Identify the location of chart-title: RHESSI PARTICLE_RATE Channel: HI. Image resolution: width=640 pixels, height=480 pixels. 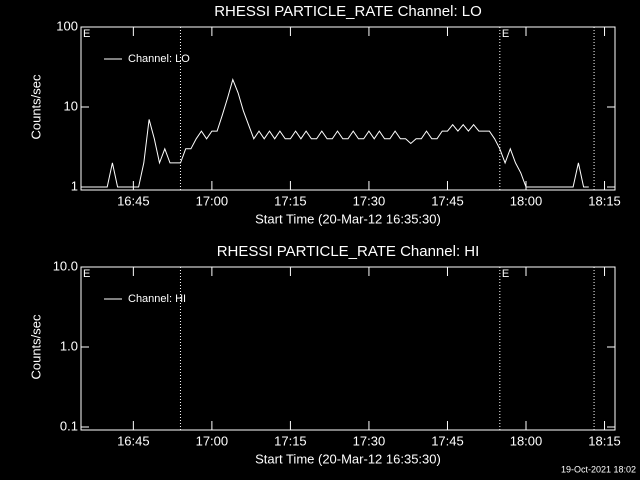
(348, 251).